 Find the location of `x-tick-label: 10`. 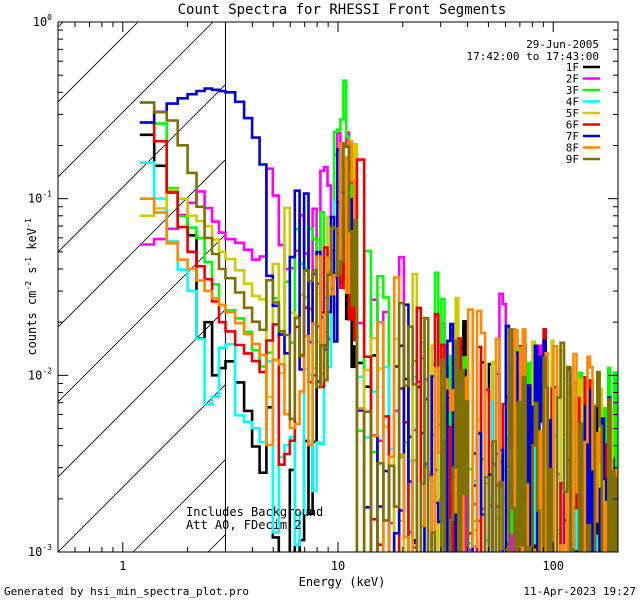

x-tick-label: 10 is located at coordinates (338, 566).